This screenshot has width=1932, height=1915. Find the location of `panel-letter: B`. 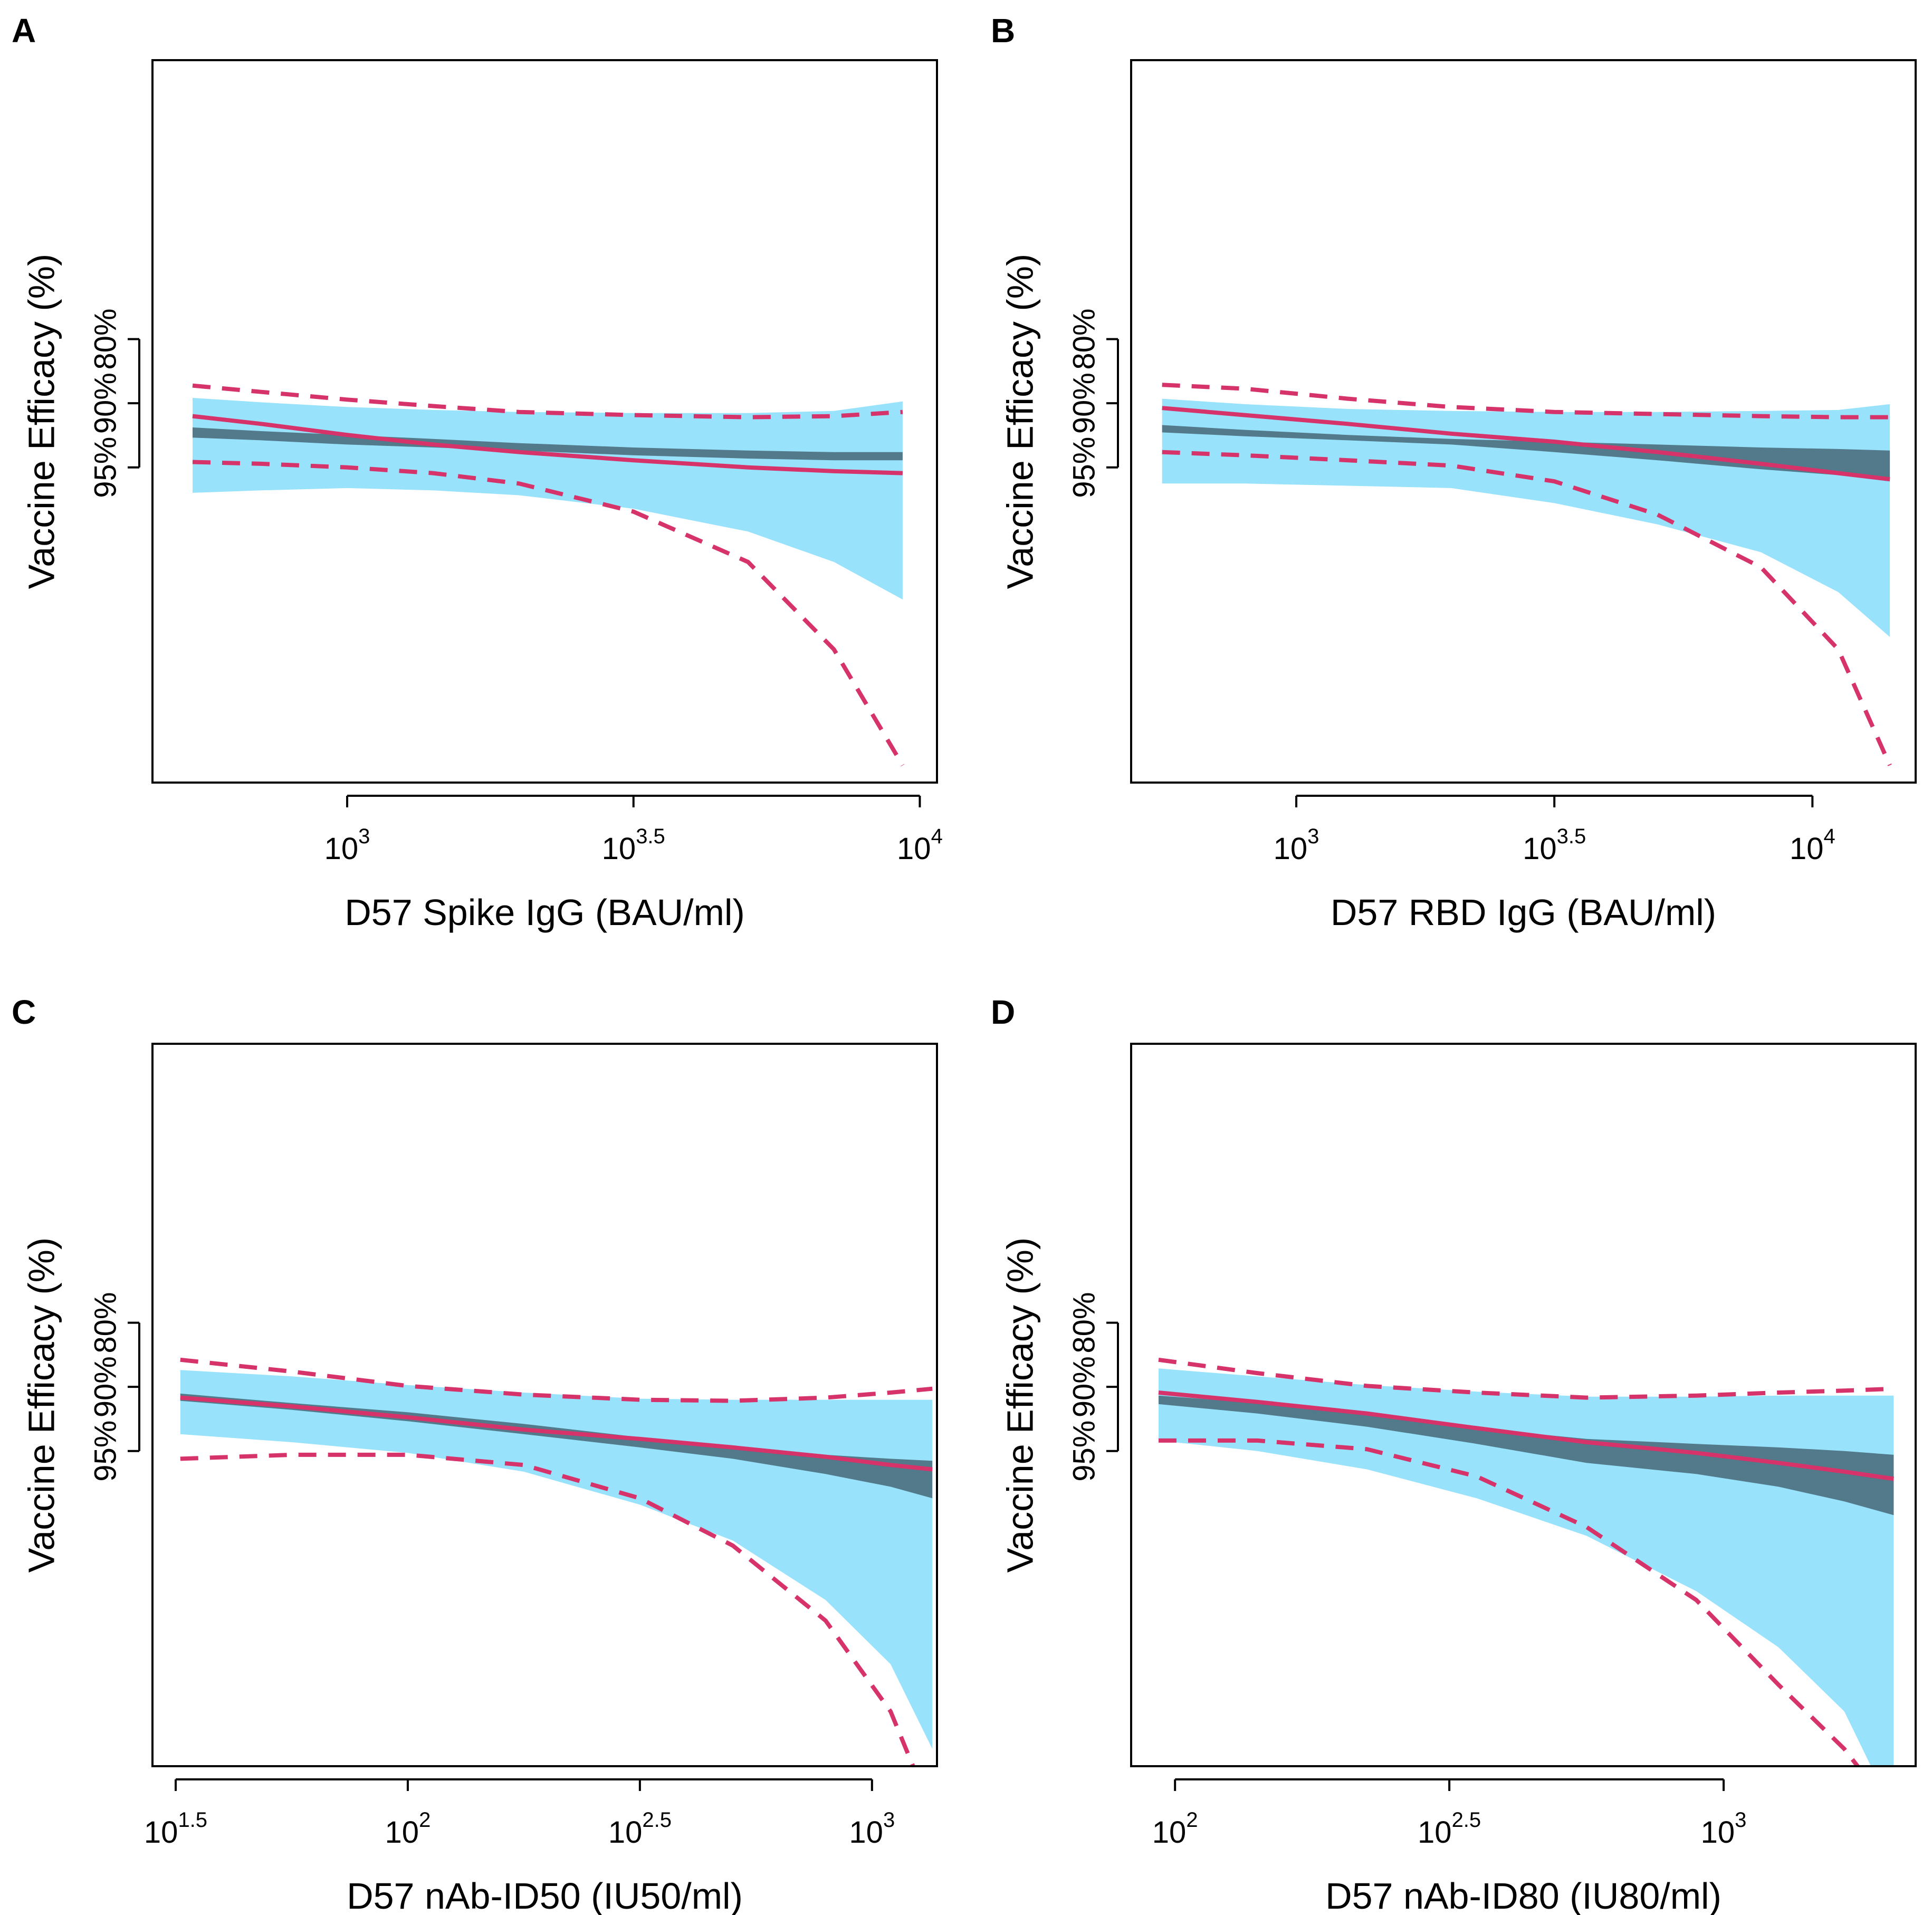

panel-letter: B is located at coordinates (1003, 31).